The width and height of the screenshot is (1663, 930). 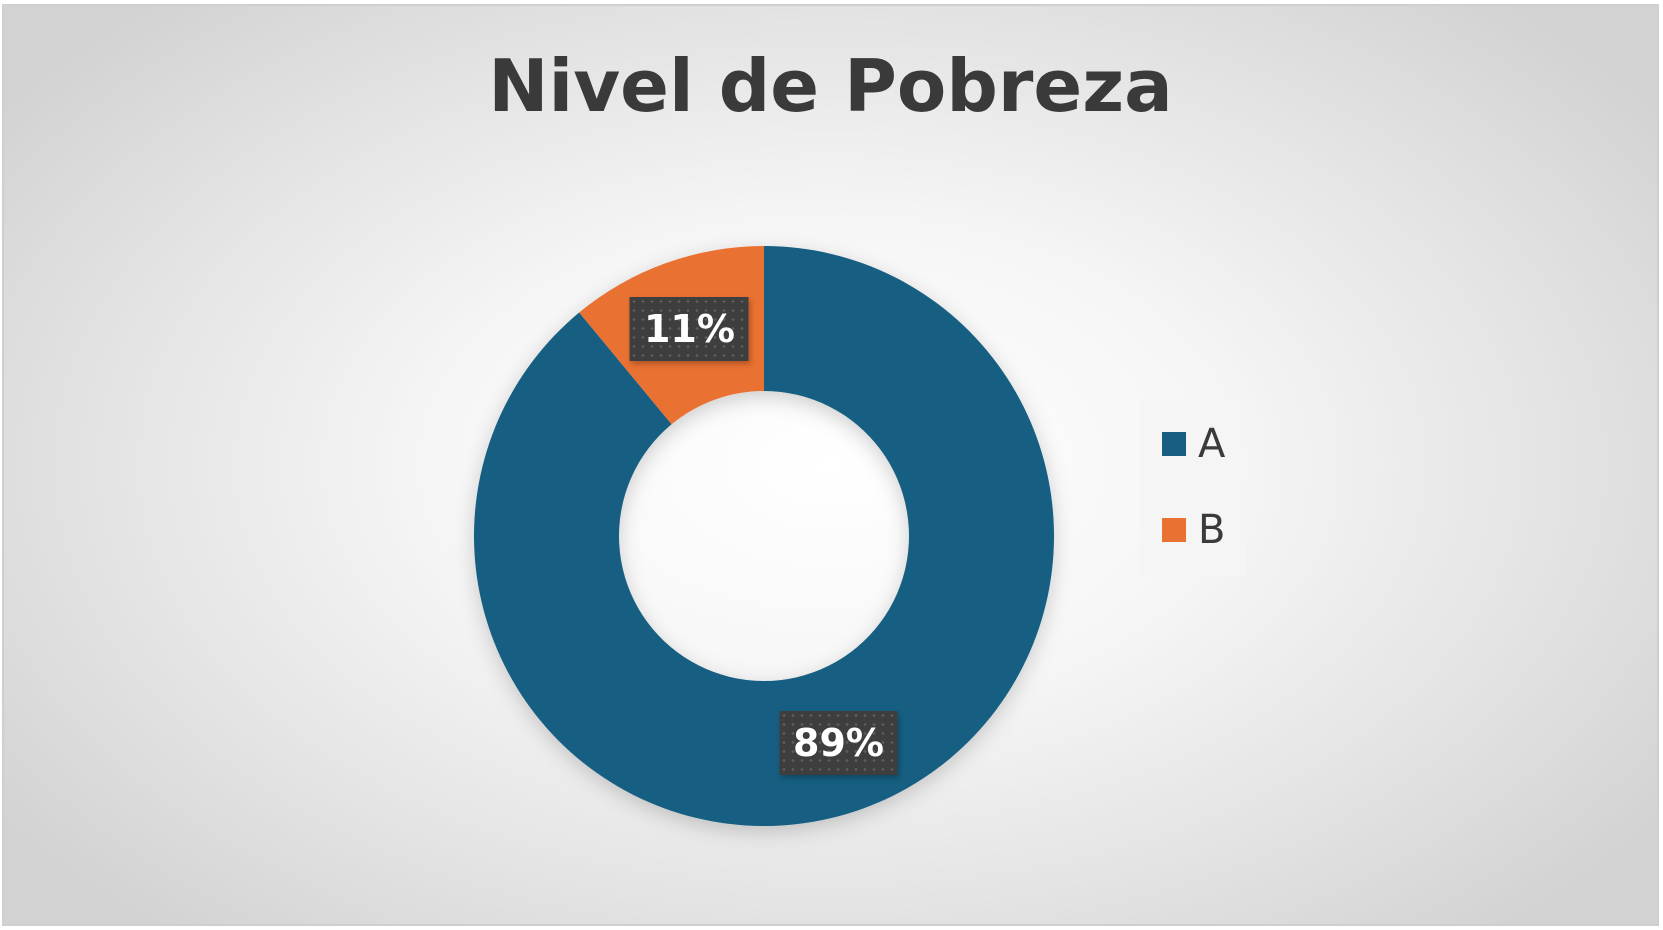 I want to click on chart-legend: A B, so click(x=1193, y=488).